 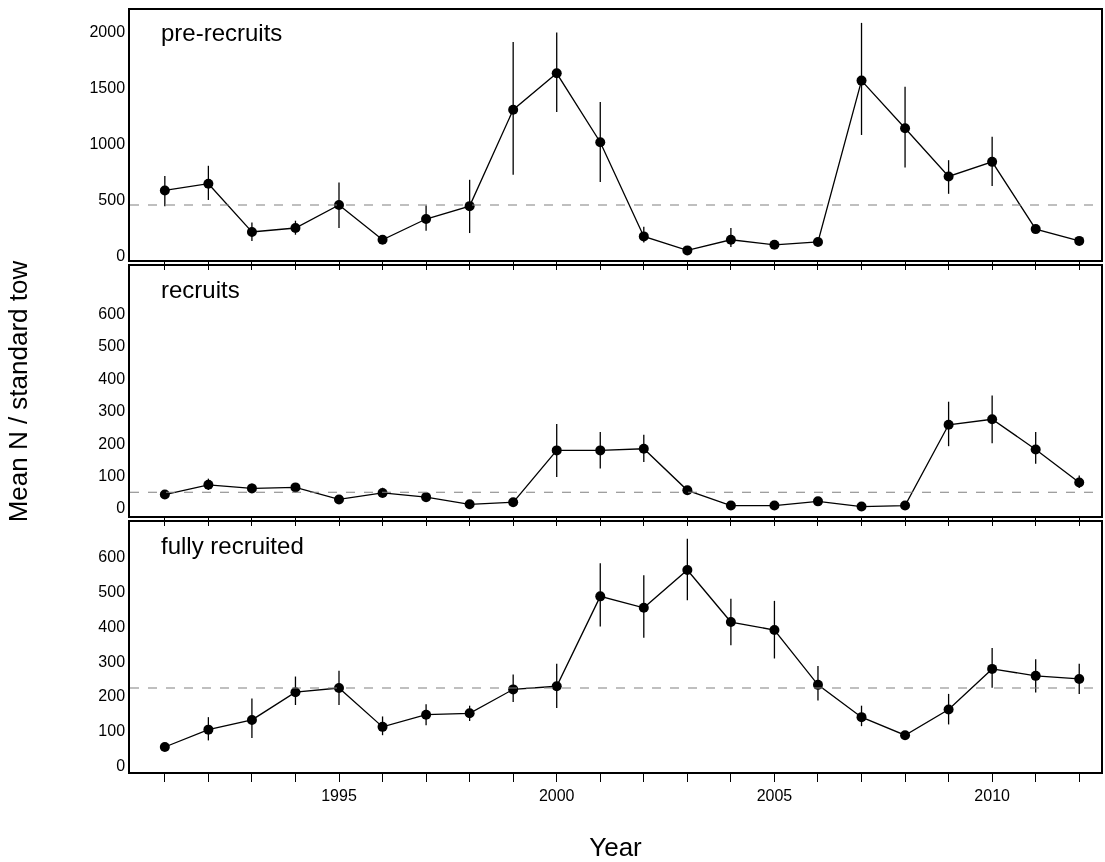 What do you see at coordinates (200, 289) in the screenshot?
I see `annotation: recruits` at bounding box center [200, 289].